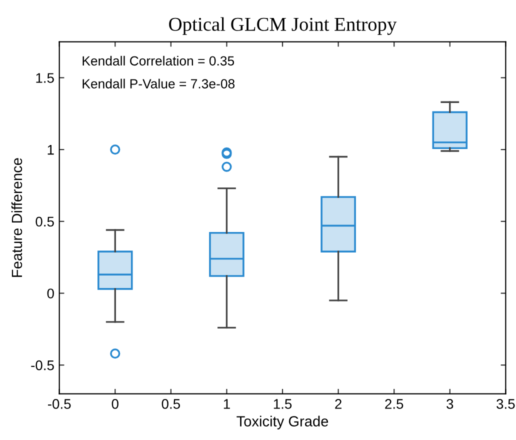 The width and height of the screenshot is (516, 440). Describe the element at coordinates (158, 61) in the screenshot. I see `annotation: Kendall Correlation = 0.35` at that location.